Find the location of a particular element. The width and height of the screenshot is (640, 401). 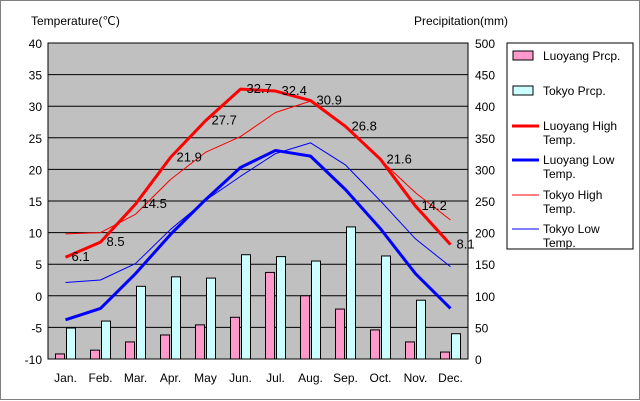

data-label: 30.9 is located at coordinates (329, 100).